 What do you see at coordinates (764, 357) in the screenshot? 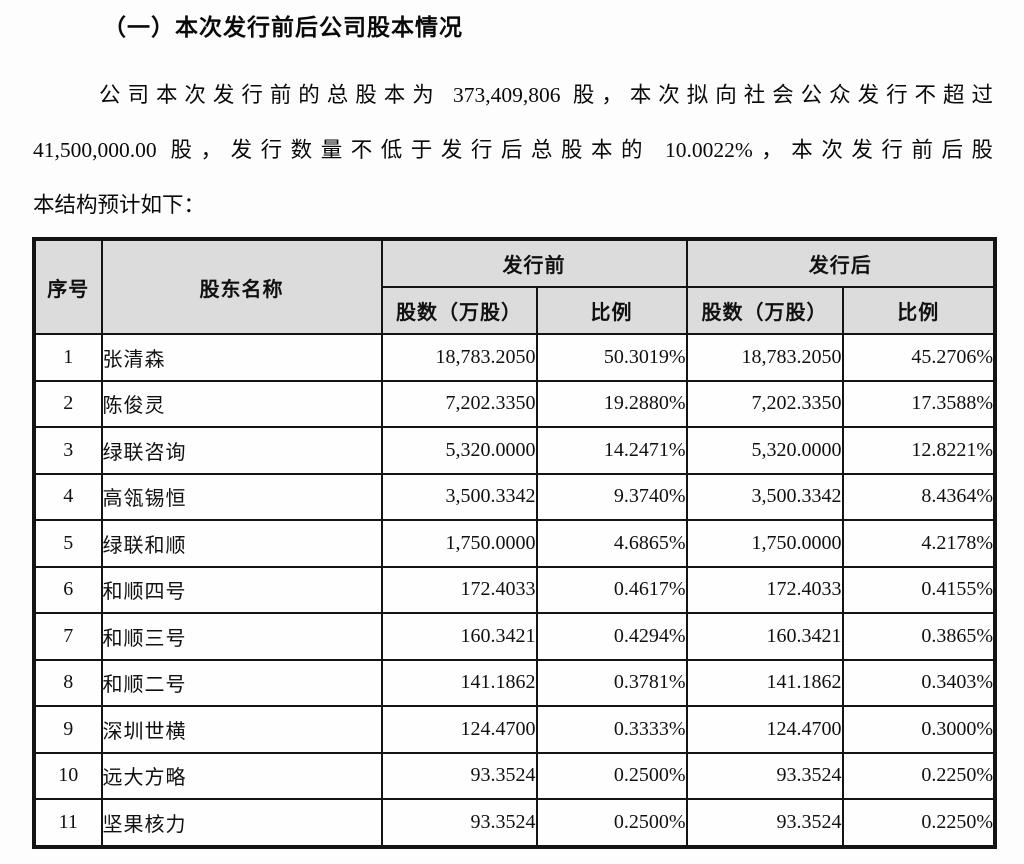
I see `cell-shares-after: 18,783.2050` at bounding box center [764, 357].